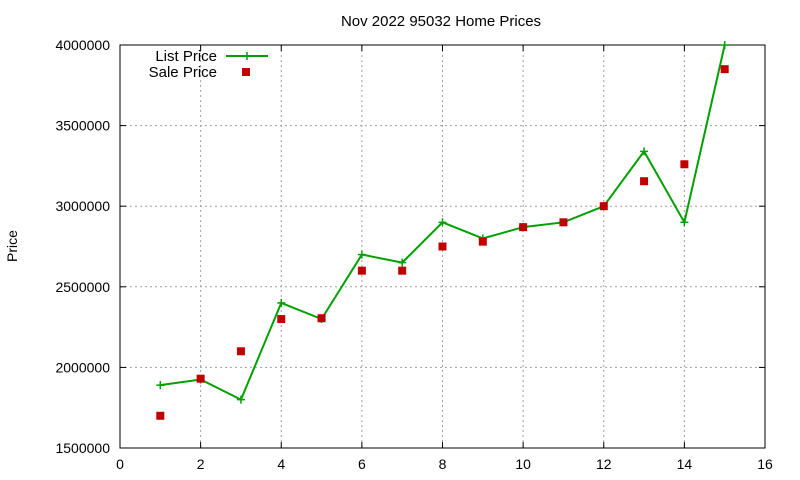  What do you see at coordinates (443, 464) in the screenshot?
I see `x-tick-label: 8` at bounding box center [443, 464].